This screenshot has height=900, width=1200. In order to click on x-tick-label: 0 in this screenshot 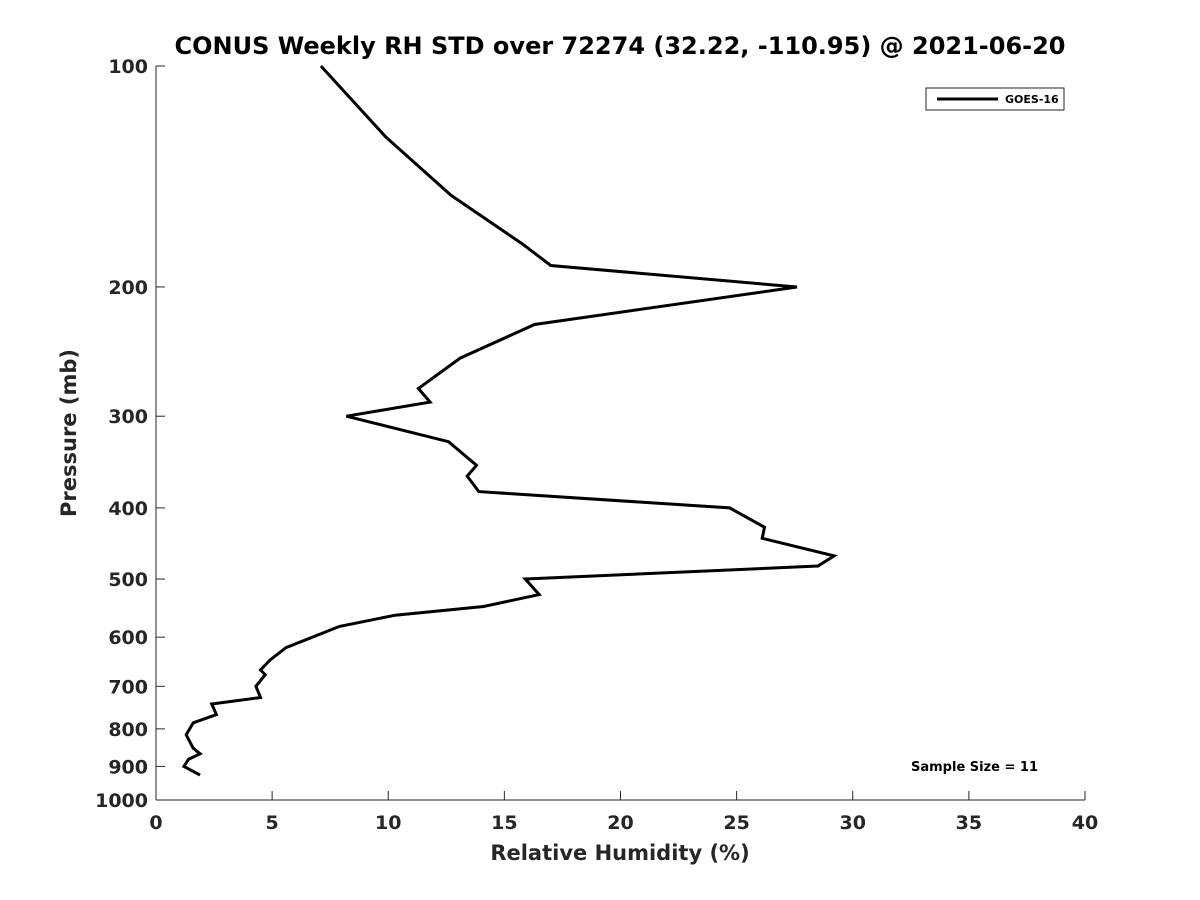, I will do `click(155, 823)`.